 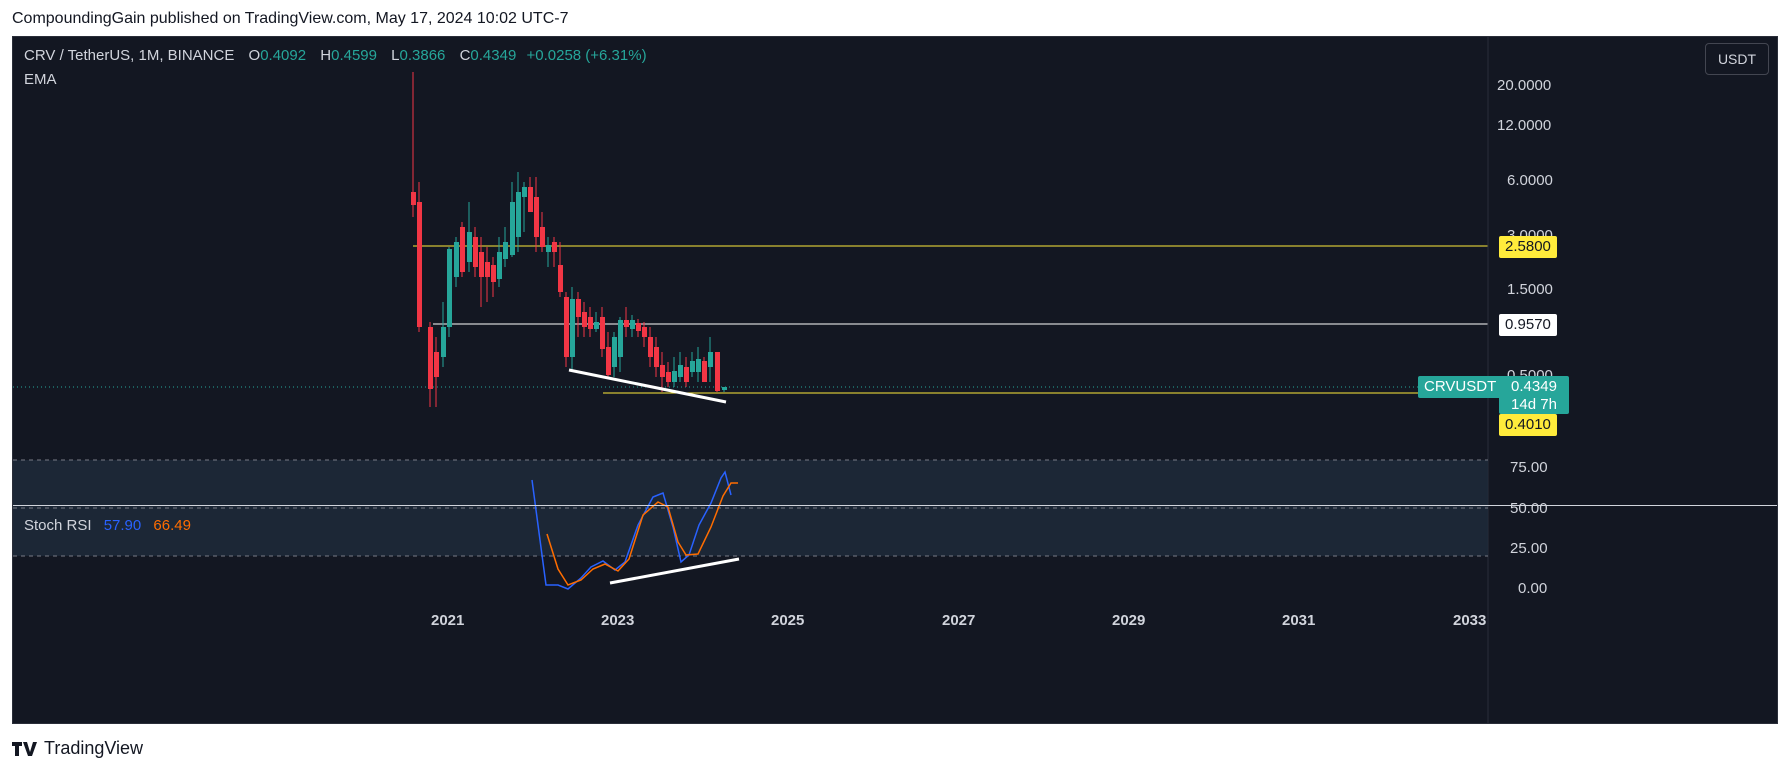 What do you see at coordinates (618, 620) in the screenshot?
I see `time-tick: 2023` at bounding box center [618, 620].